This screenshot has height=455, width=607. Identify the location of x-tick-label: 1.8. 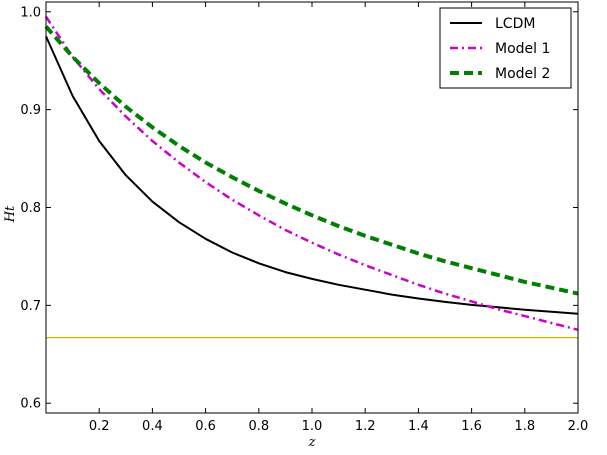
(524, 426).